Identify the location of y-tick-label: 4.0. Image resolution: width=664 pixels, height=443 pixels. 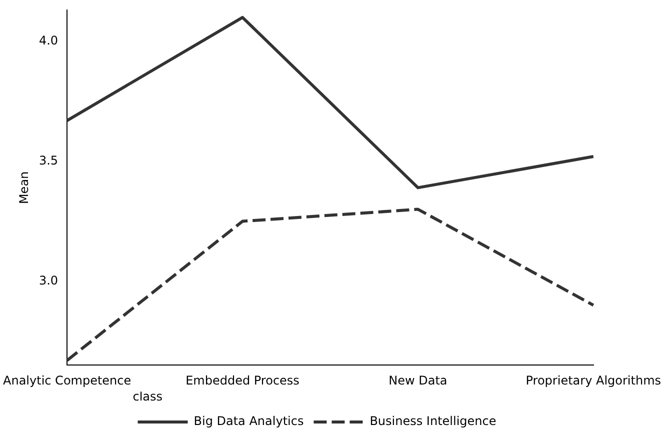
(48, 41).